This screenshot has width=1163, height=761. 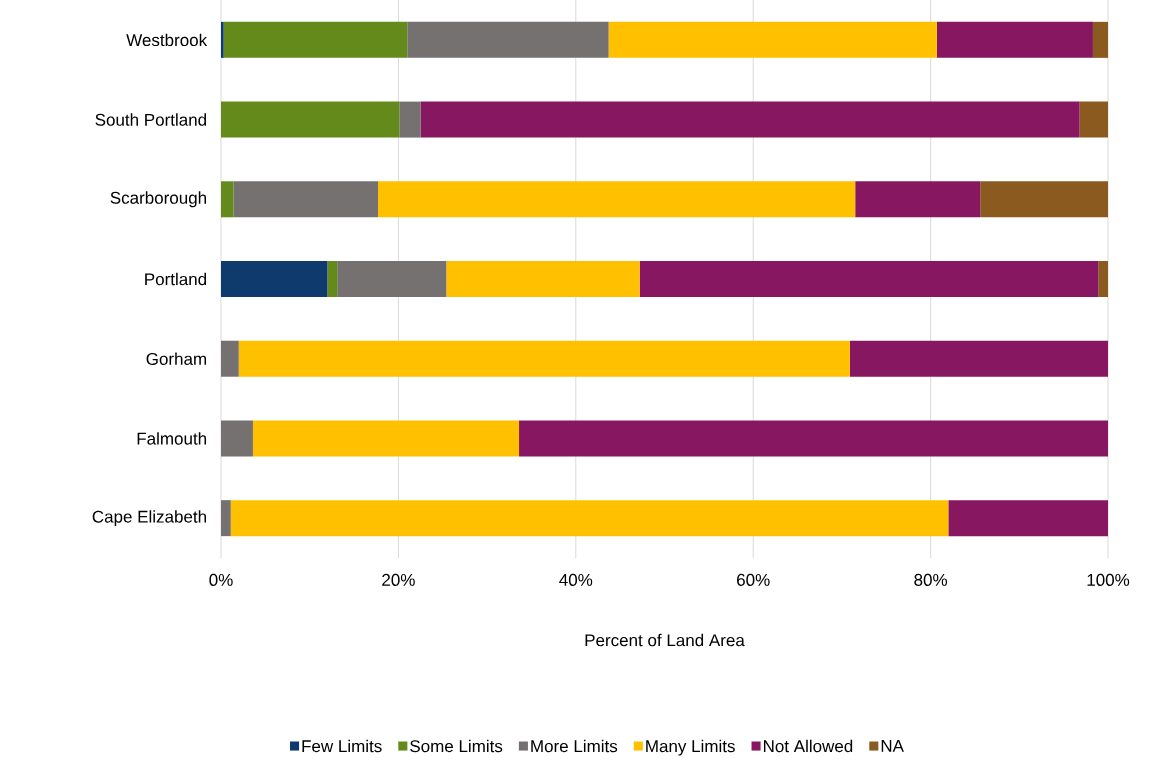 I want to click on legend-label: Many Limits, so click(x=690, y=747).